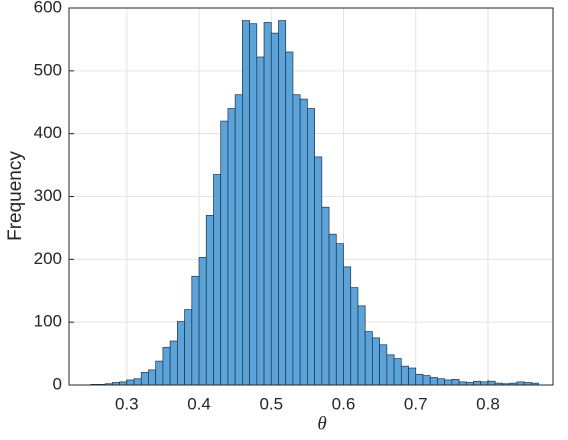 Image resolution: width=568 pixels, height=440 pixels. Describe the element at coordinates (416, 403) in the screenshot. I see `x-tick-label: 0.7` at that location.